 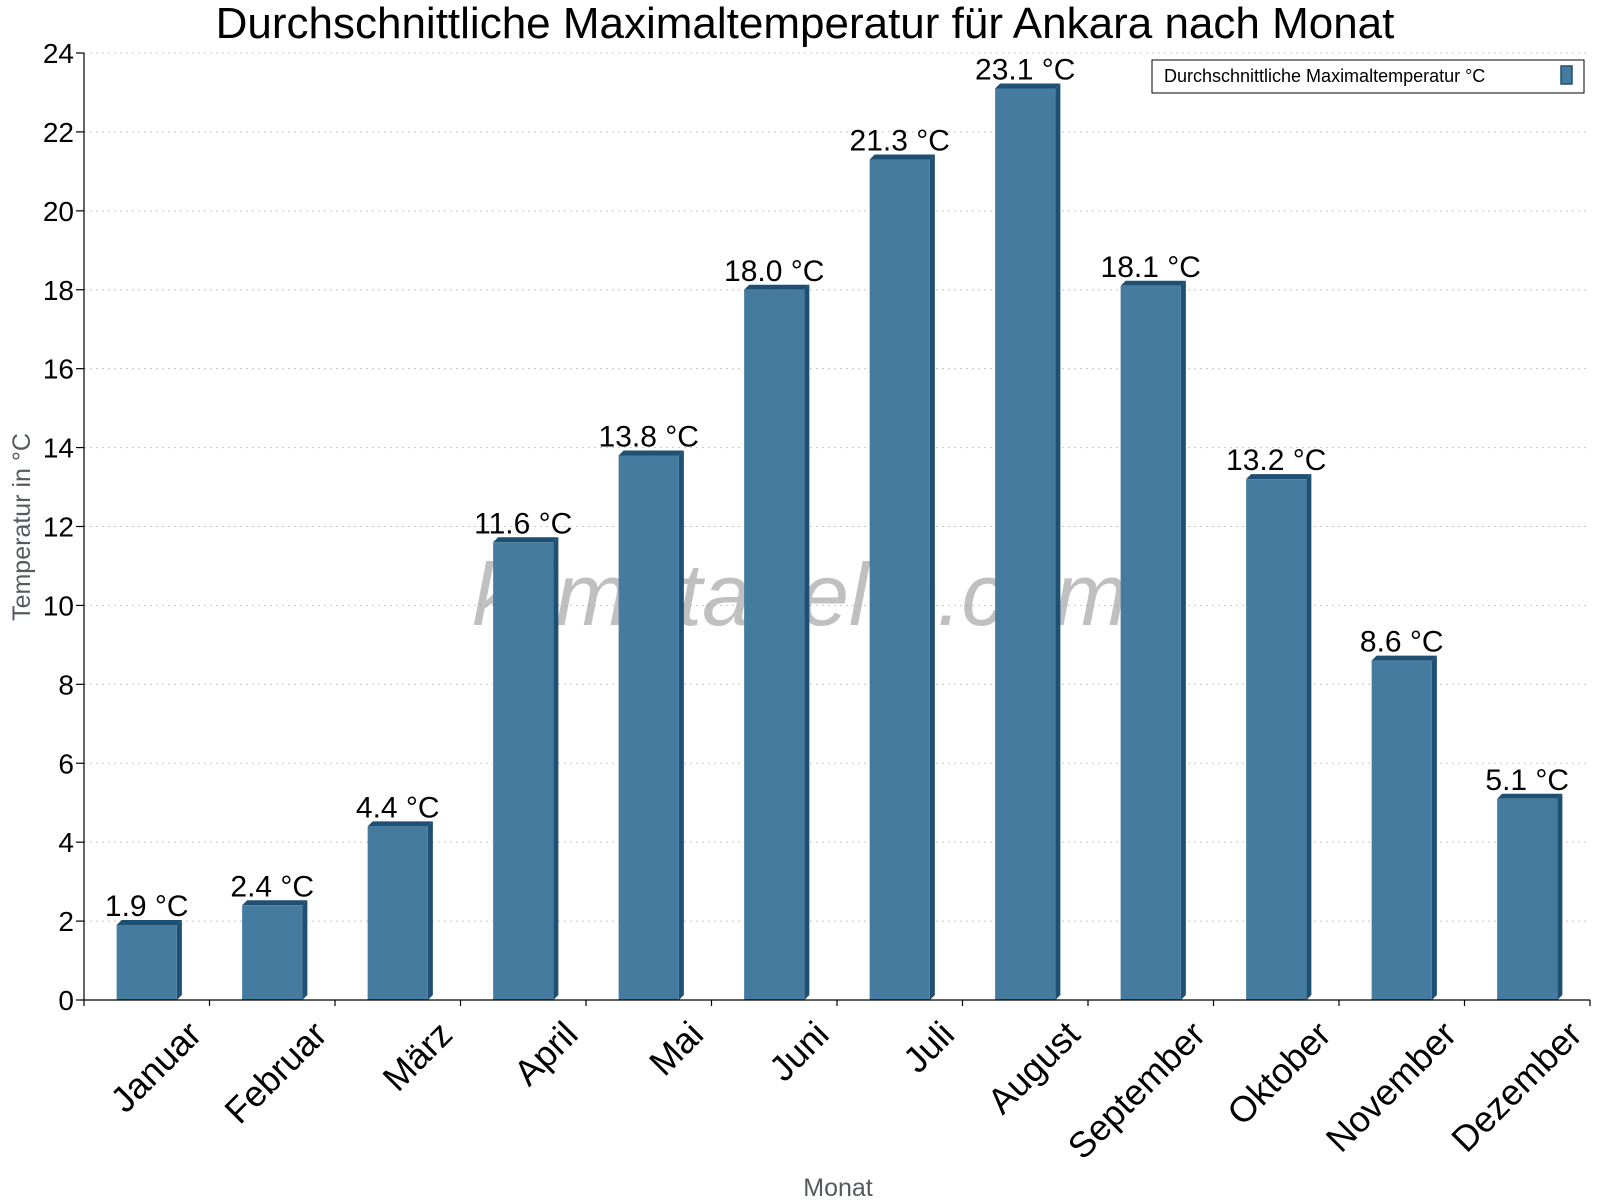 I want to click on y-tick-label: 12, so click(x=58, y=527).